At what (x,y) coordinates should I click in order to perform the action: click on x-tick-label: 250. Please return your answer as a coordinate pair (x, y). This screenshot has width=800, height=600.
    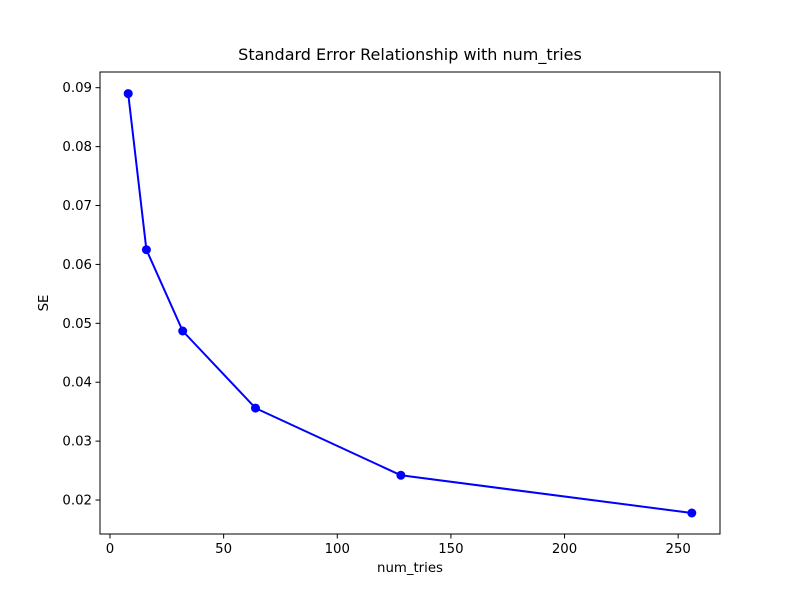
    Looking at the image, I should click on (677, 549).